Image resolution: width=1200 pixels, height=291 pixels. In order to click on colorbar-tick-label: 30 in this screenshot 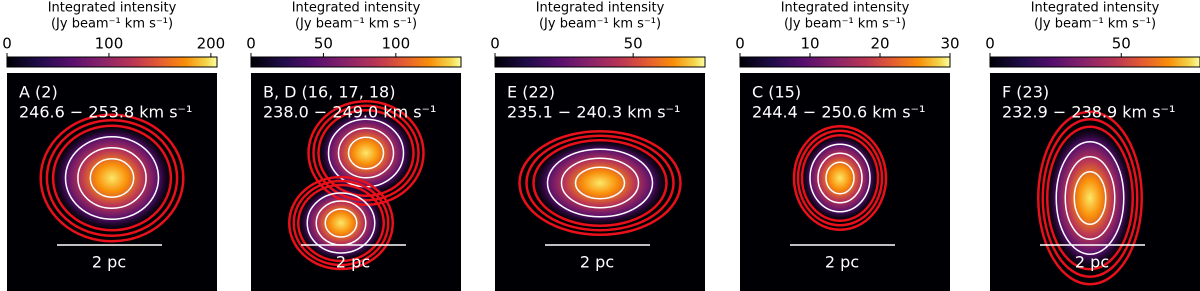, I will do `click(949, 44)`.